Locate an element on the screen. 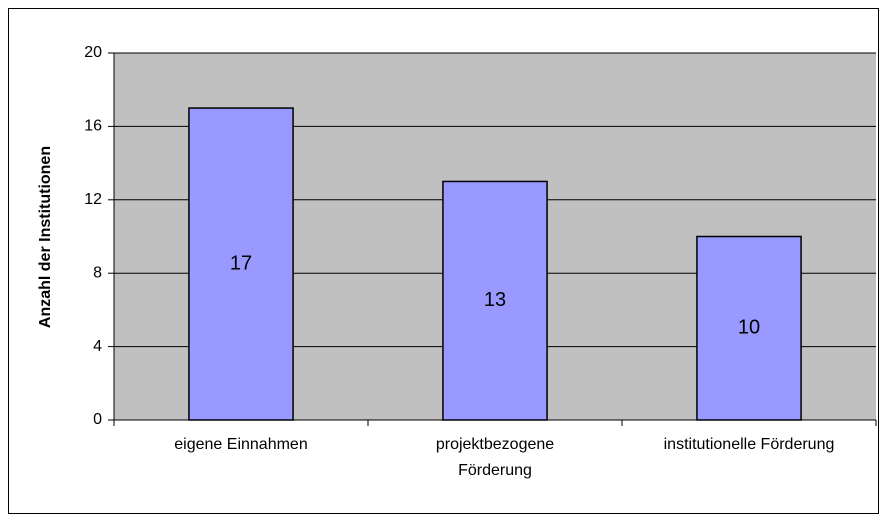 The image size is (886, 522). y-tick-label: 0 is located at coordinates (97, 419).